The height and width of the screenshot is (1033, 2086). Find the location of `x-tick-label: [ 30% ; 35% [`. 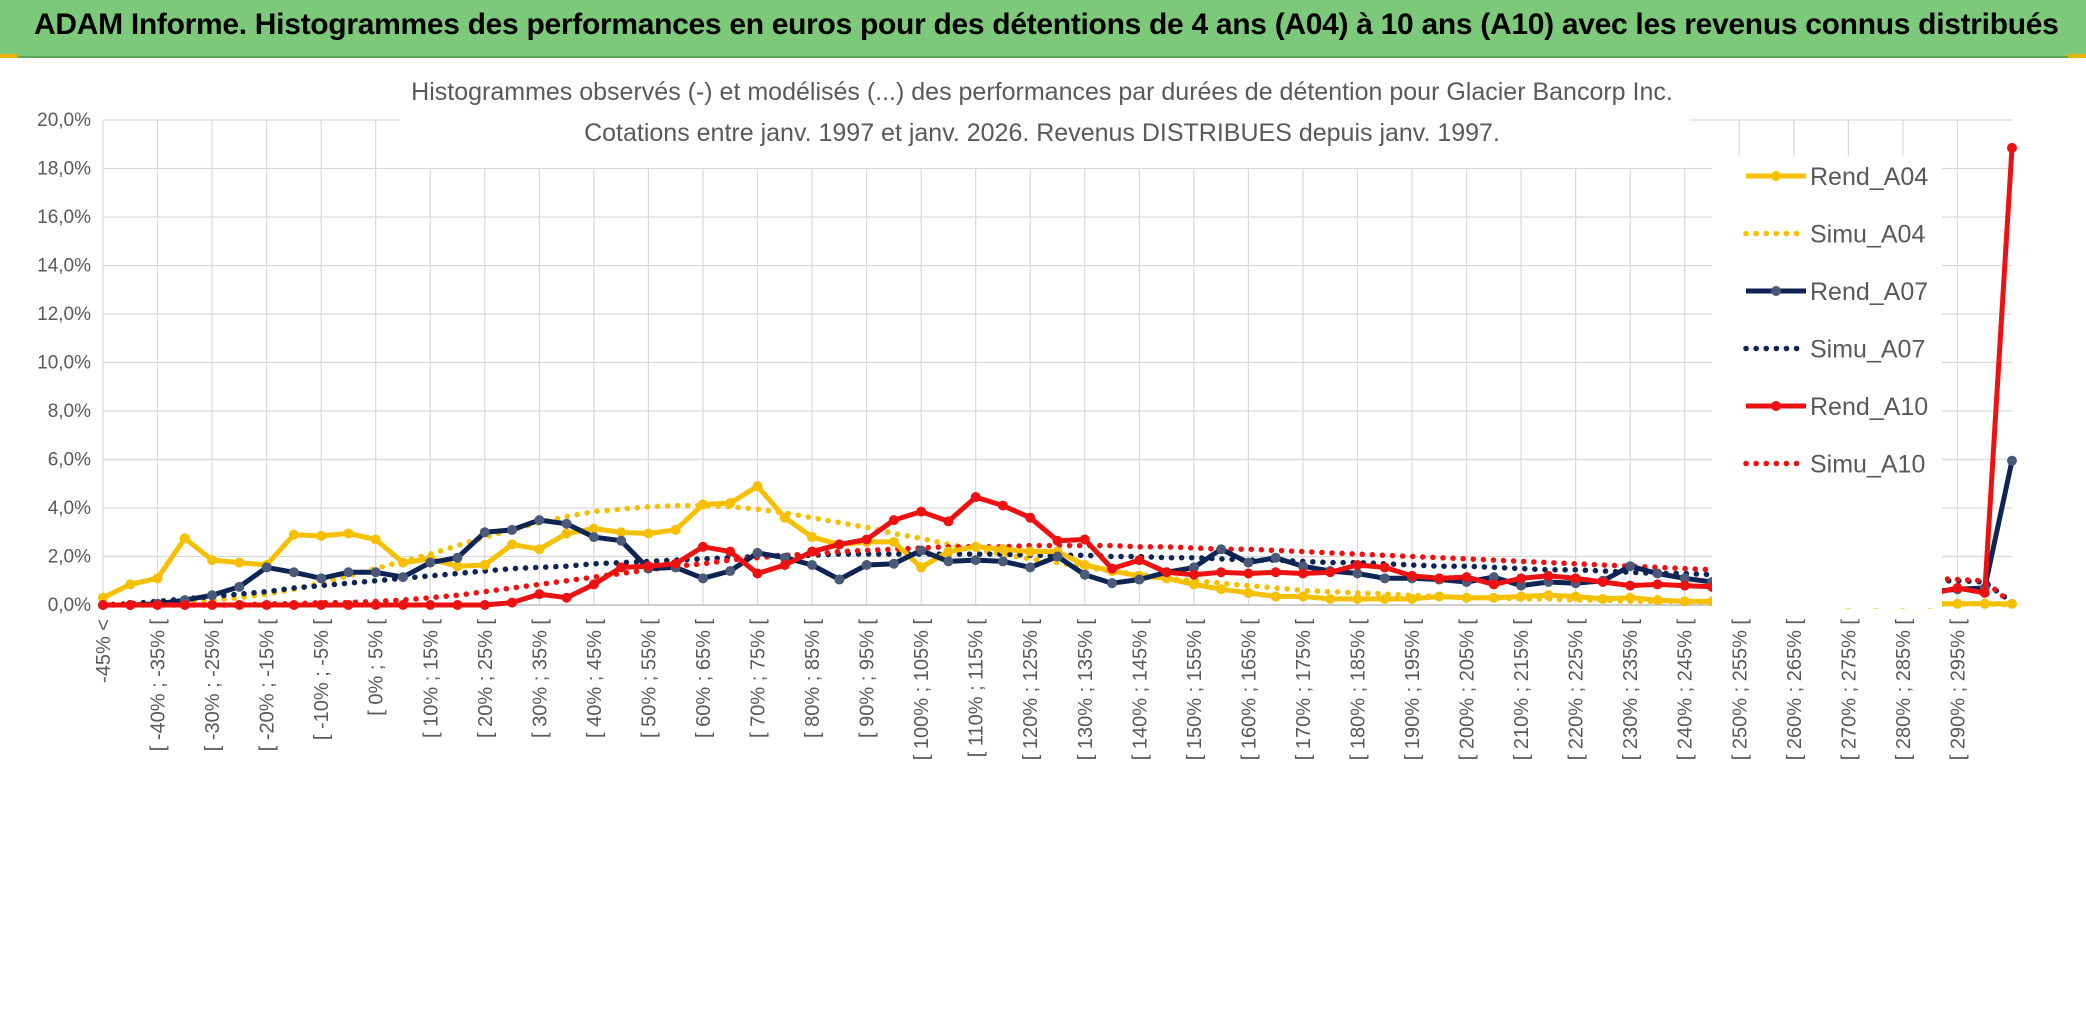

x-tick-label: [ 30% ; 35% [ is located at coordinates (540, 678).